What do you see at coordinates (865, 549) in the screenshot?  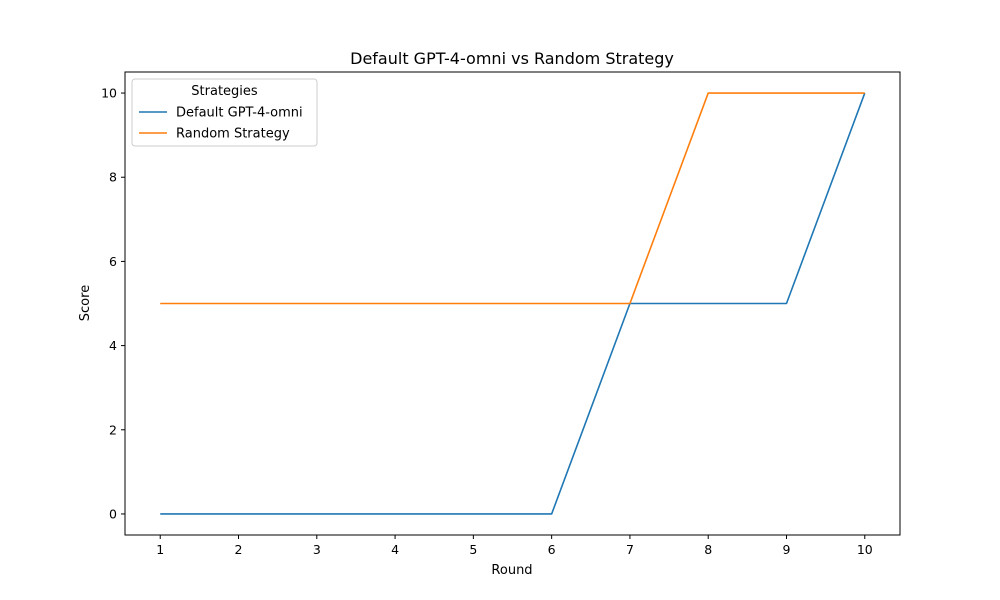 I see `x-tick-label: 10` at bounding box center [865, 549].